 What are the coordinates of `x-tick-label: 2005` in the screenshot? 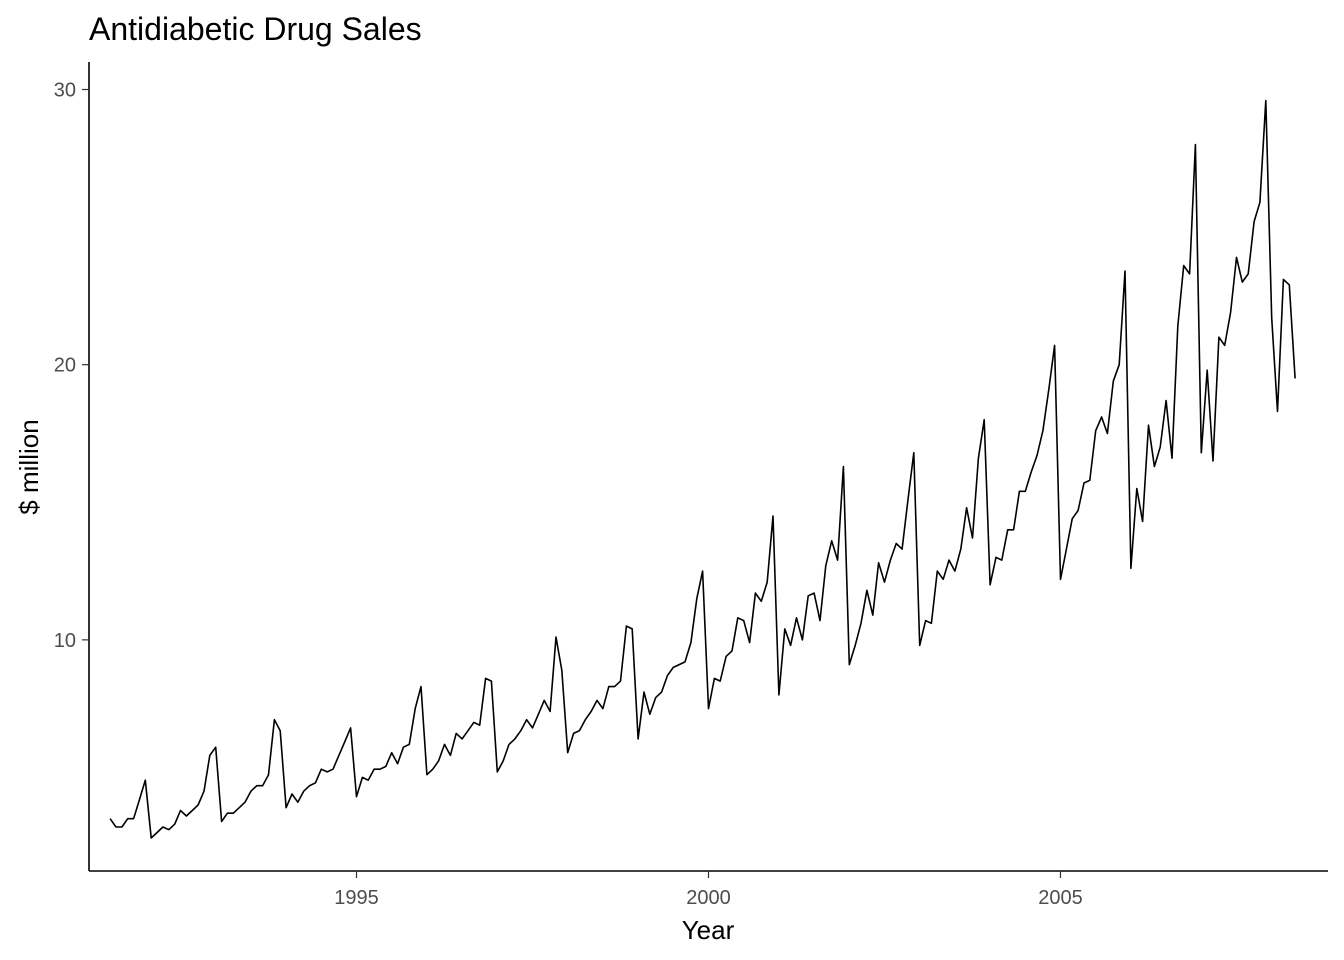 It's located at (1060, 898).